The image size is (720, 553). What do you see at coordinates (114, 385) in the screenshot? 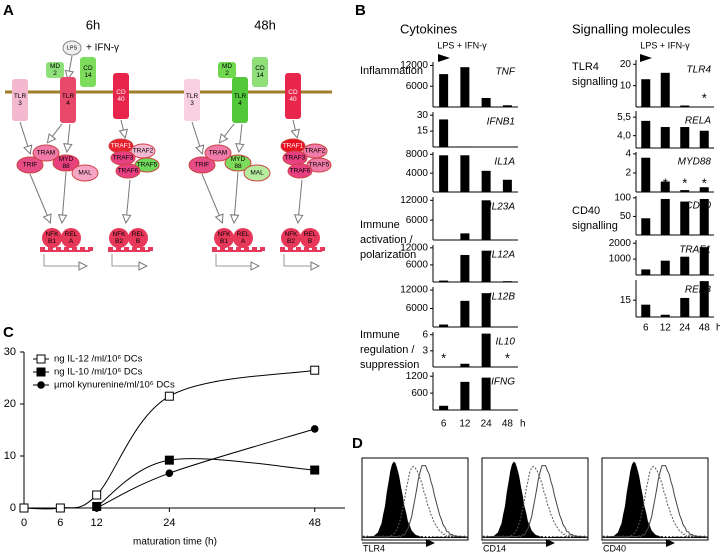
I see `legend-label: µmol kynurenine/ml/10⁶ DCs` at bounding box center [114, 385].